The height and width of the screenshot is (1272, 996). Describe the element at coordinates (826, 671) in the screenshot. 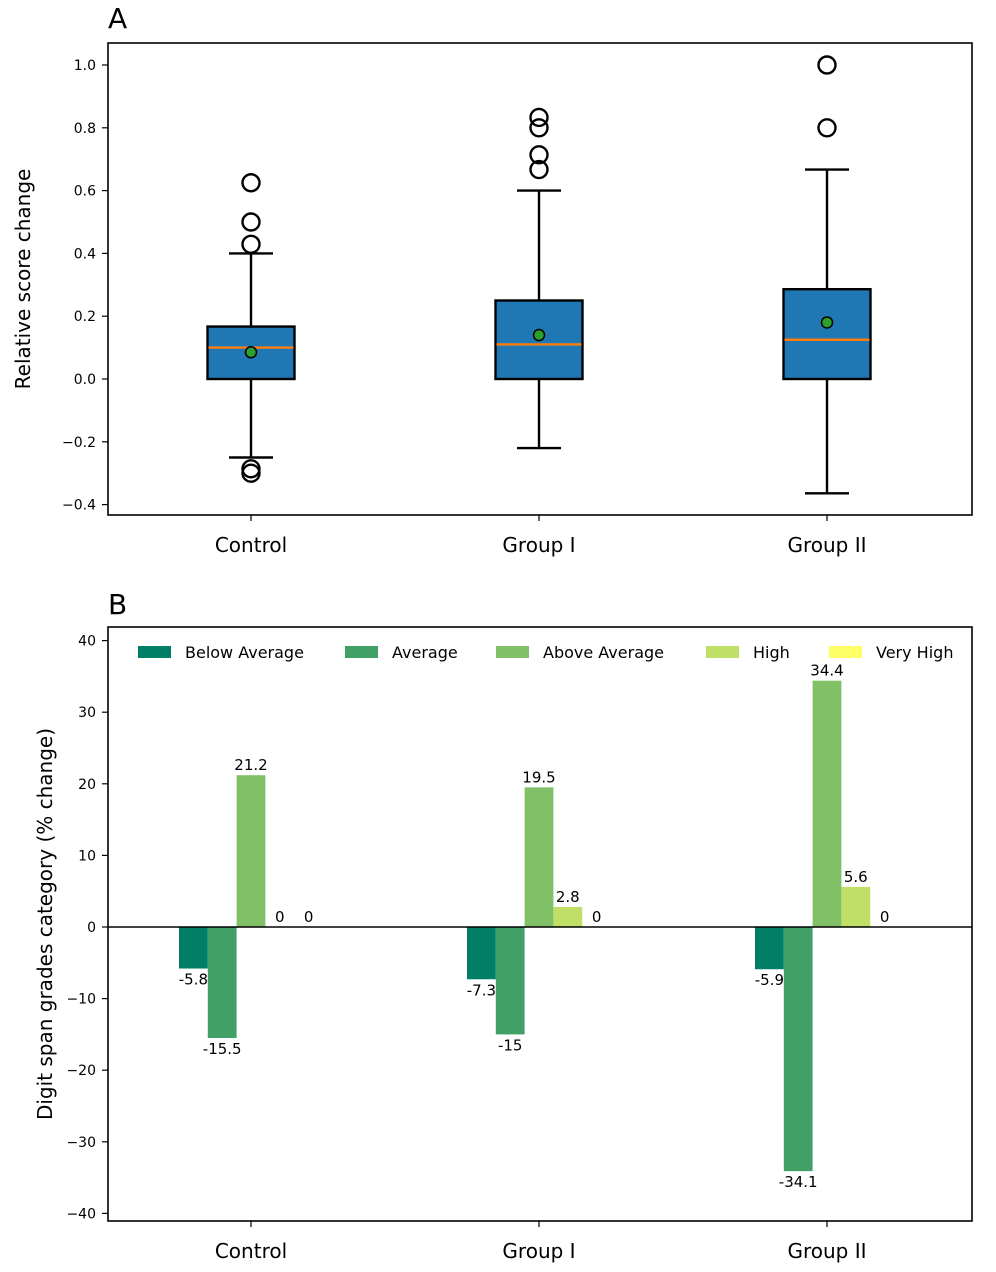

I see `bar-data-label: 34.4` at that location.